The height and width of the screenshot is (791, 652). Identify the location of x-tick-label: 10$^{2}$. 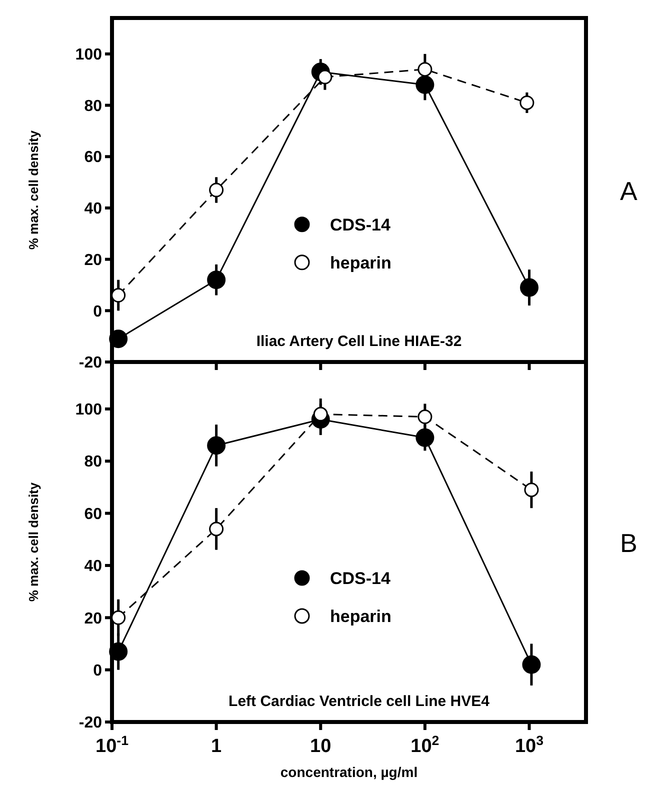
(425, 744).